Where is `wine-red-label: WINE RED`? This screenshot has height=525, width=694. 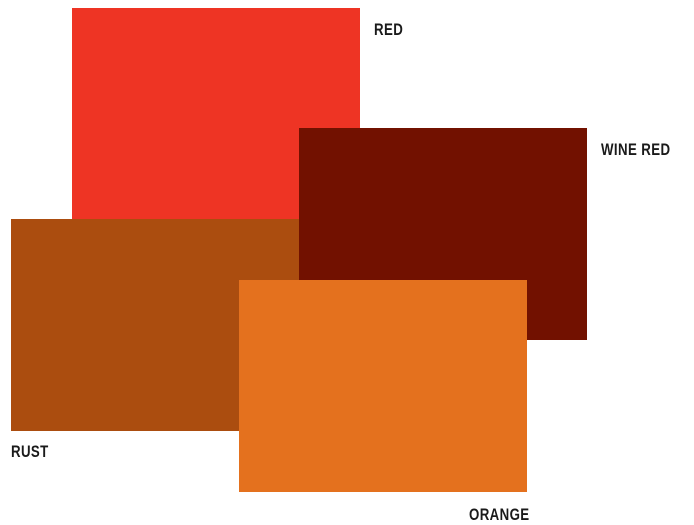
wine-red-label: WINE RED is located at coordinates (636, 149).